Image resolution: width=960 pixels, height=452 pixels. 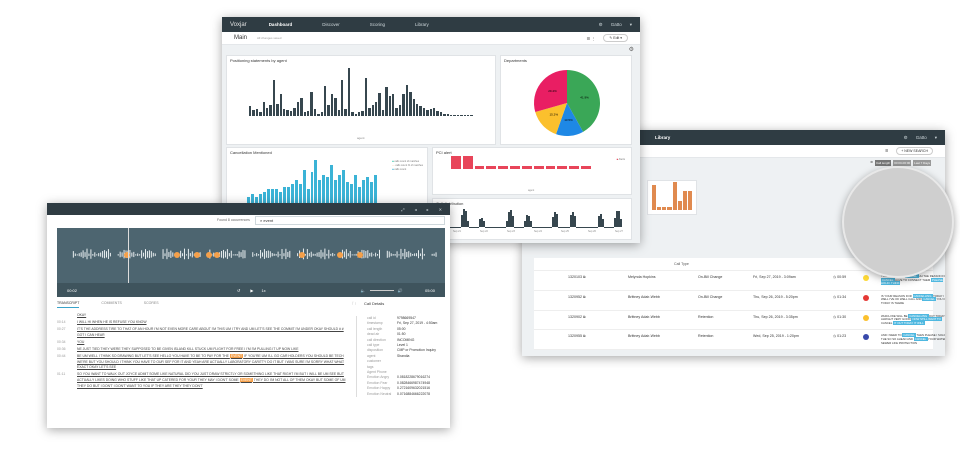 What do you see at coordinates (354, 303) in the screenshot?
I see `folder-icon: 🗀` at bounding box center [354, 303].